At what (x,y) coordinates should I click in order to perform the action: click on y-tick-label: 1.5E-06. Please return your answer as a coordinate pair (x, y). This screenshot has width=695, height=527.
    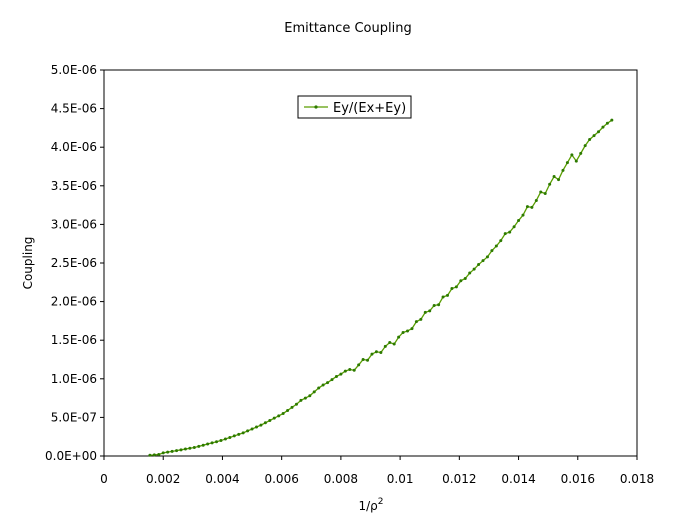
    Looking at the image, I should click on (74, 340).